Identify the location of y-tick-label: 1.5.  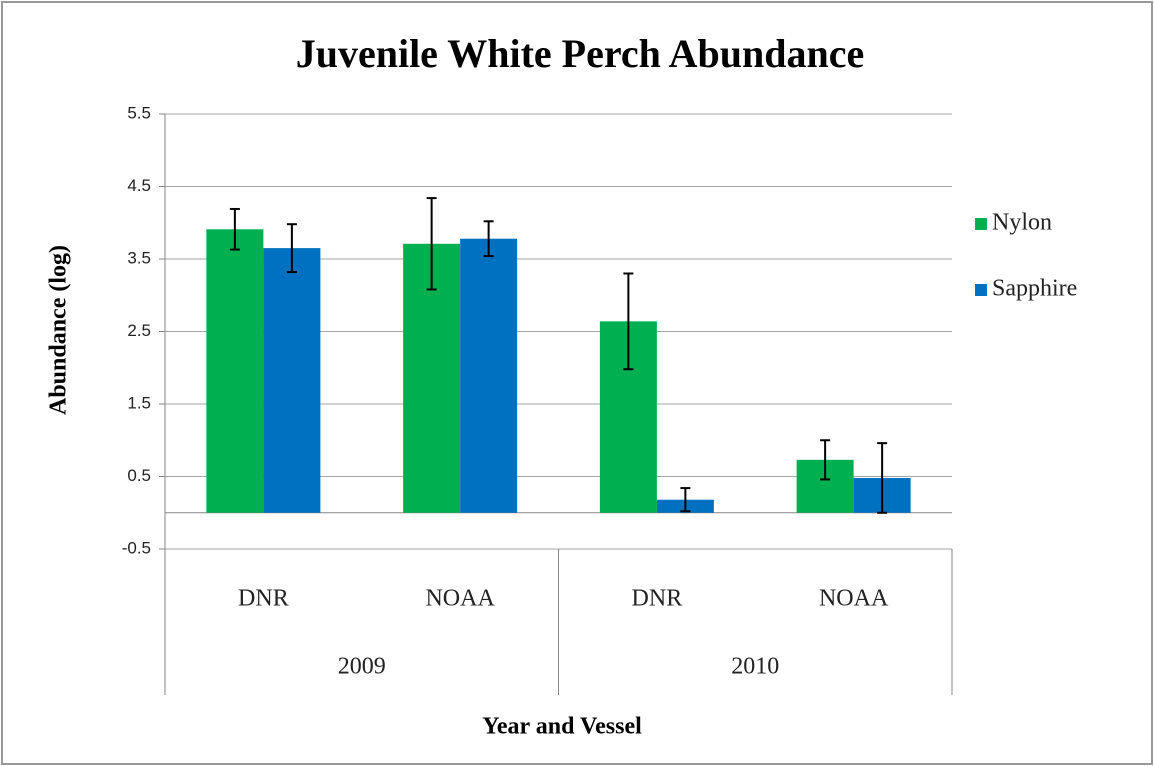
(139, 402).